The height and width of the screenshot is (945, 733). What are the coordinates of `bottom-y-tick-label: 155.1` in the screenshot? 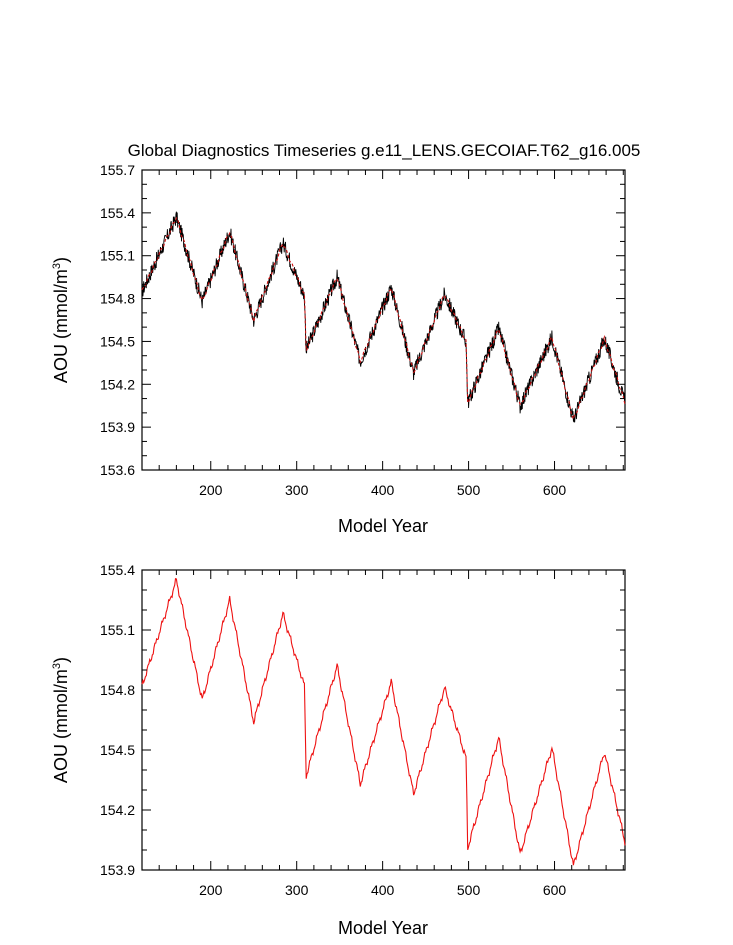 It's located at (117, 630).